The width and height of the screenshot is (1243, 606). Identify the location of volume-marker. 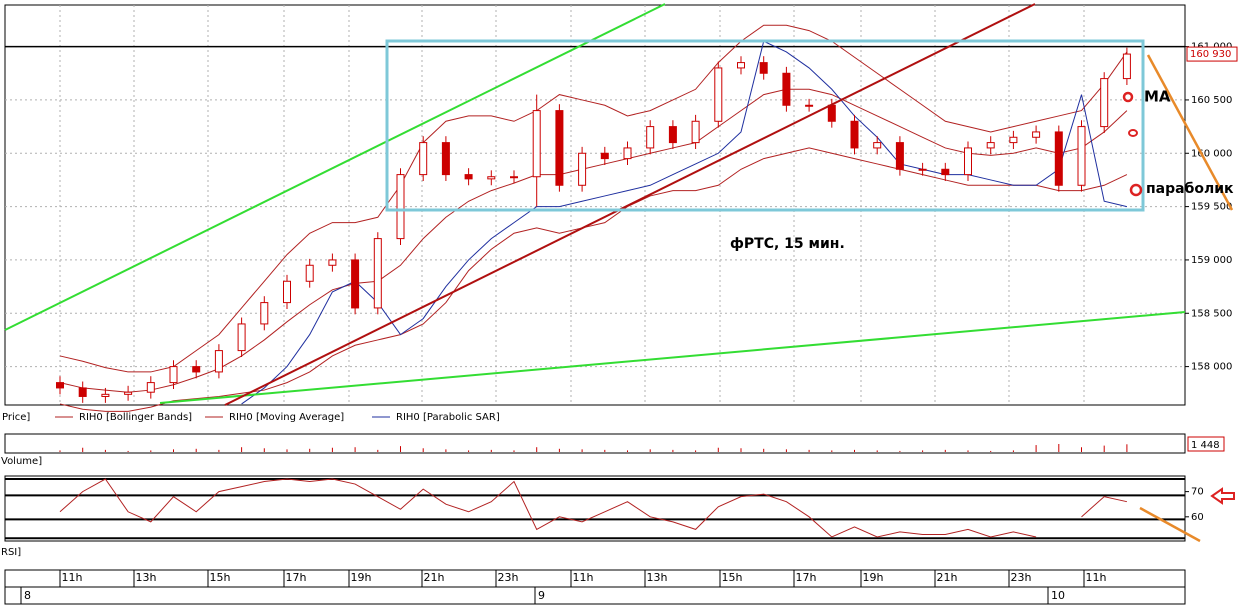
(1206, 444).